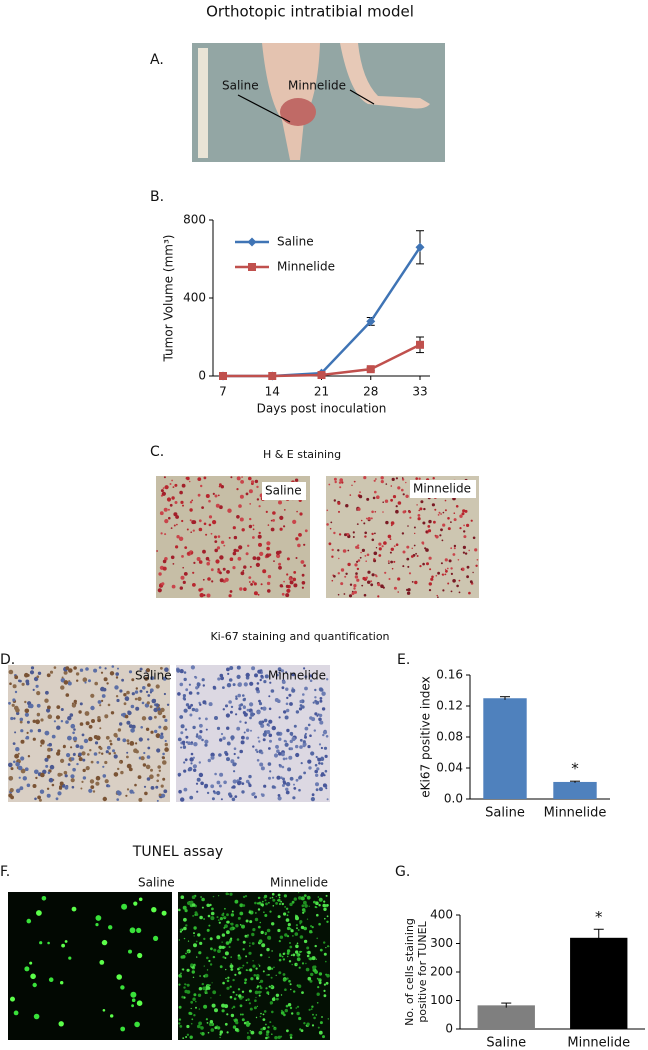 The image size is (648, 1050). What do you see at coordinates (420, 247) in the screenshot?
I see `point` at bounding box center [420, 247].